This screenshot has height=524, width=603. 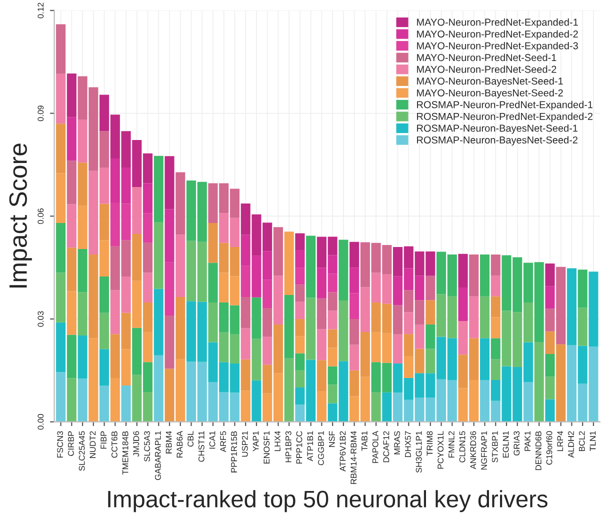 I want to click on x-tick-label: ALDH2, so click(x=571, y=444).